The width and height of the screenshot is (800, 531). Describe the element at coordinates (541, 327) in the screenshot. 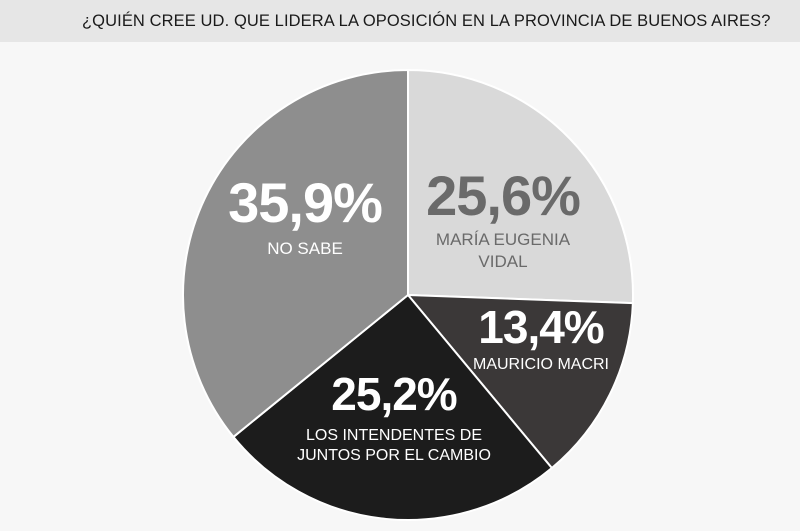

I see `slice-value-macri: 13,4%` at that location.